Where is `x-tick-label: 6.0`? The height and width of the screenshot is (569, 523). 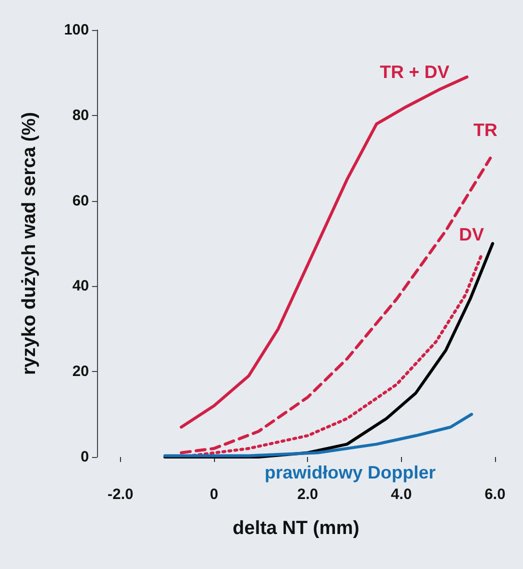
x-tick-label: 6.0 is located at coordinates (495, 494).